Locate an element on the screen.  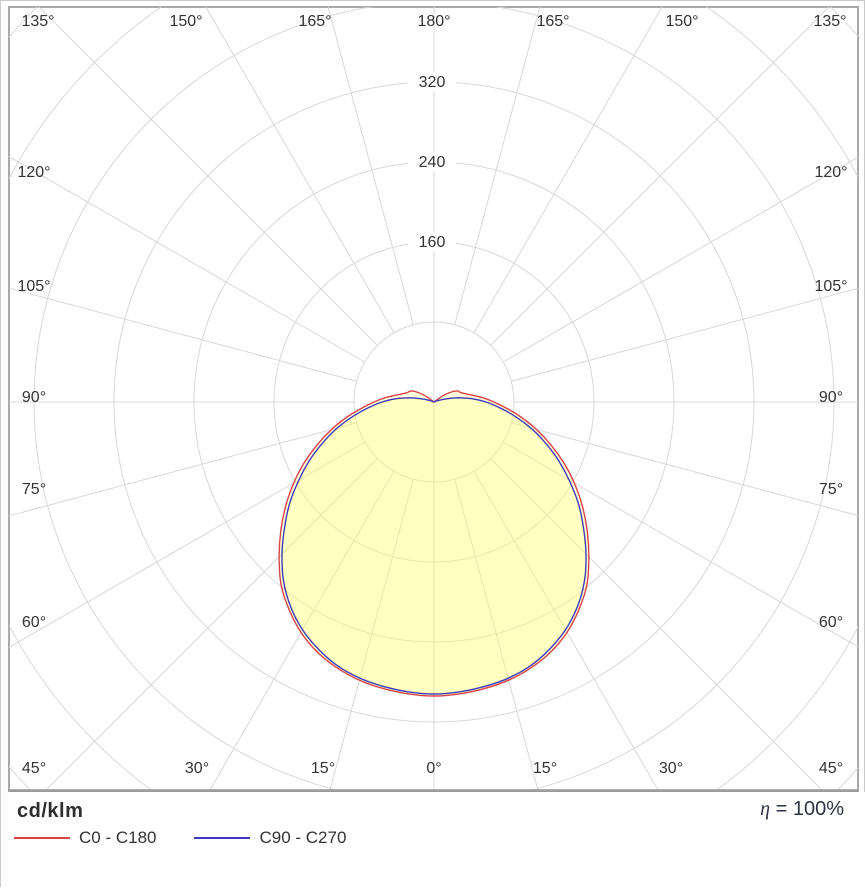
legend-label-c0-c180: C0 - C180 is located at coordinates (118, 837).